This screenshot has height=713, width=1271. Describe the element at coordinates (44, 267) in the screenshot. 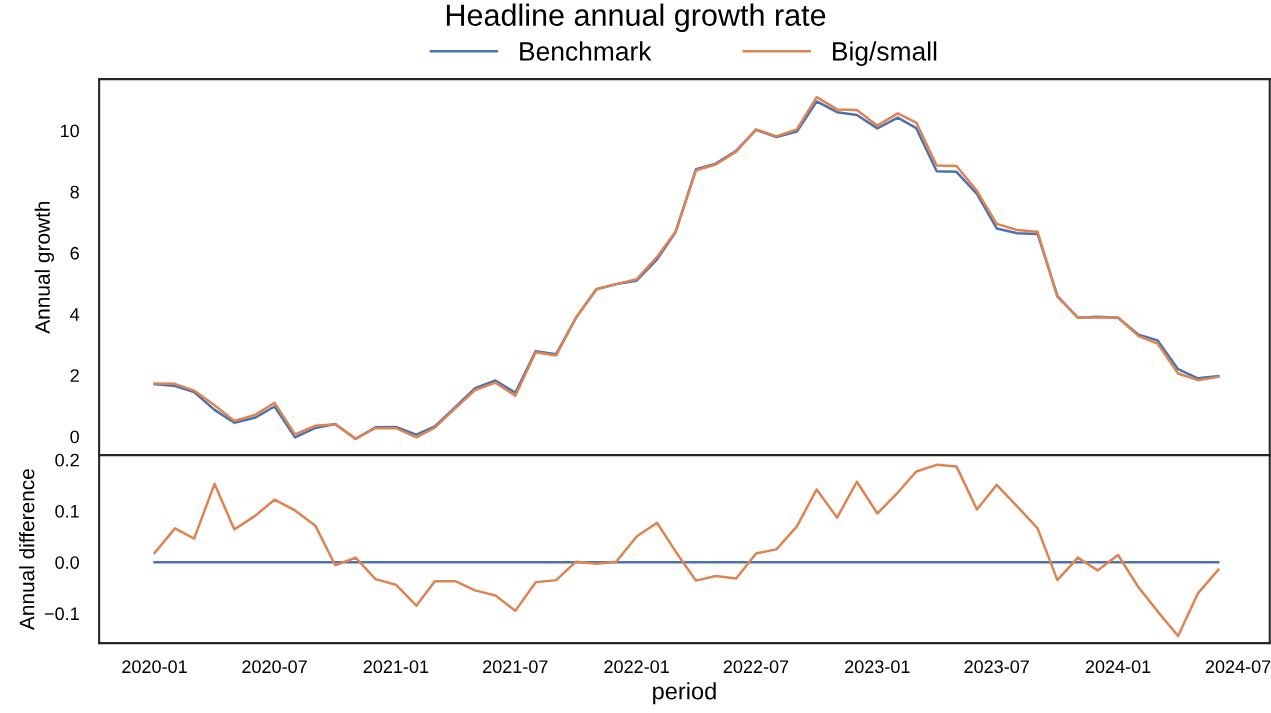

I see `y-axis-title: Annual growth` at that location.